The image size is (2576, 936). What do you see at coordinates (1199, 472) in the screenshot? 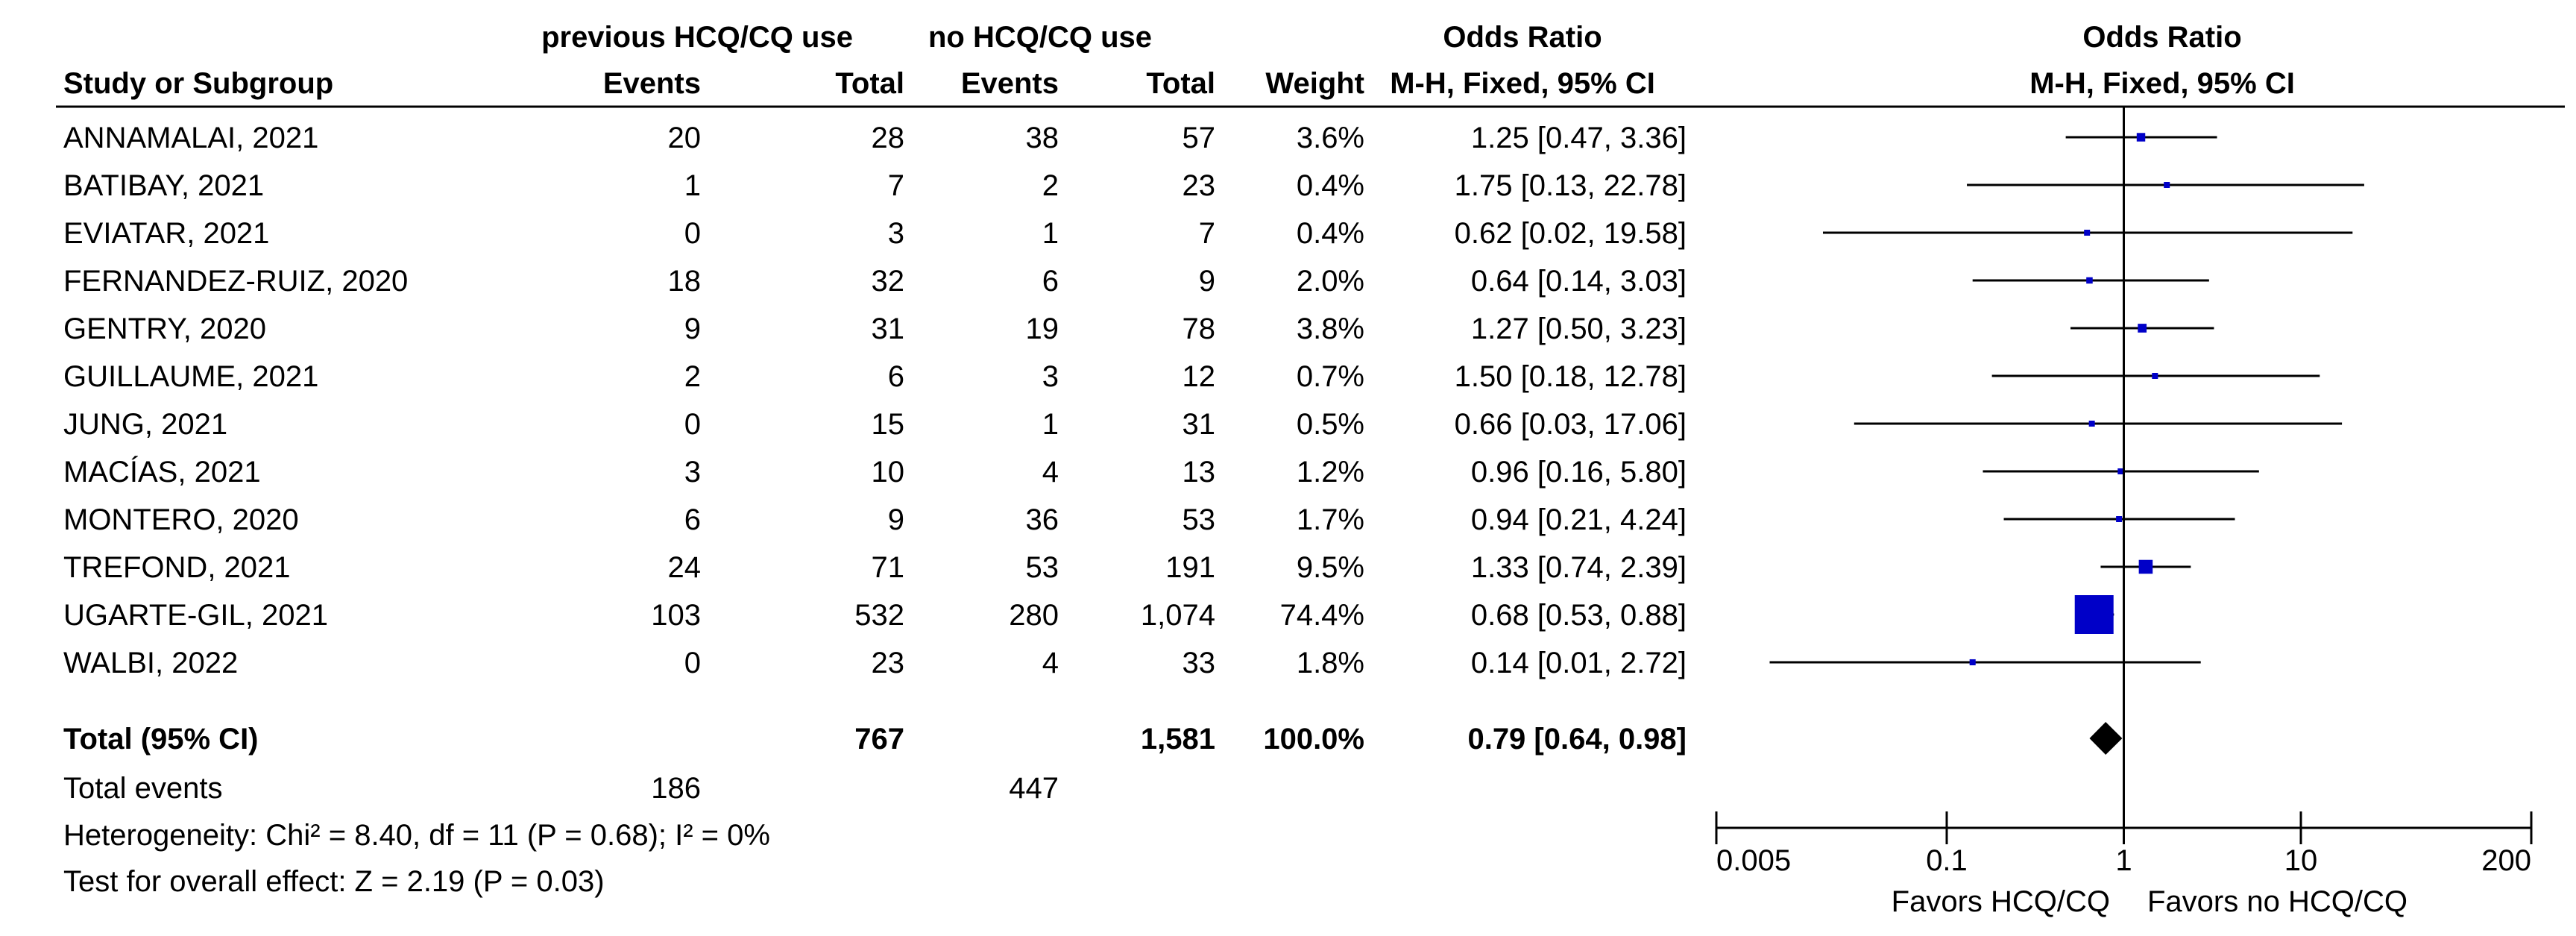
I see `group2-total: 13` at bounding box center [1199, 472].